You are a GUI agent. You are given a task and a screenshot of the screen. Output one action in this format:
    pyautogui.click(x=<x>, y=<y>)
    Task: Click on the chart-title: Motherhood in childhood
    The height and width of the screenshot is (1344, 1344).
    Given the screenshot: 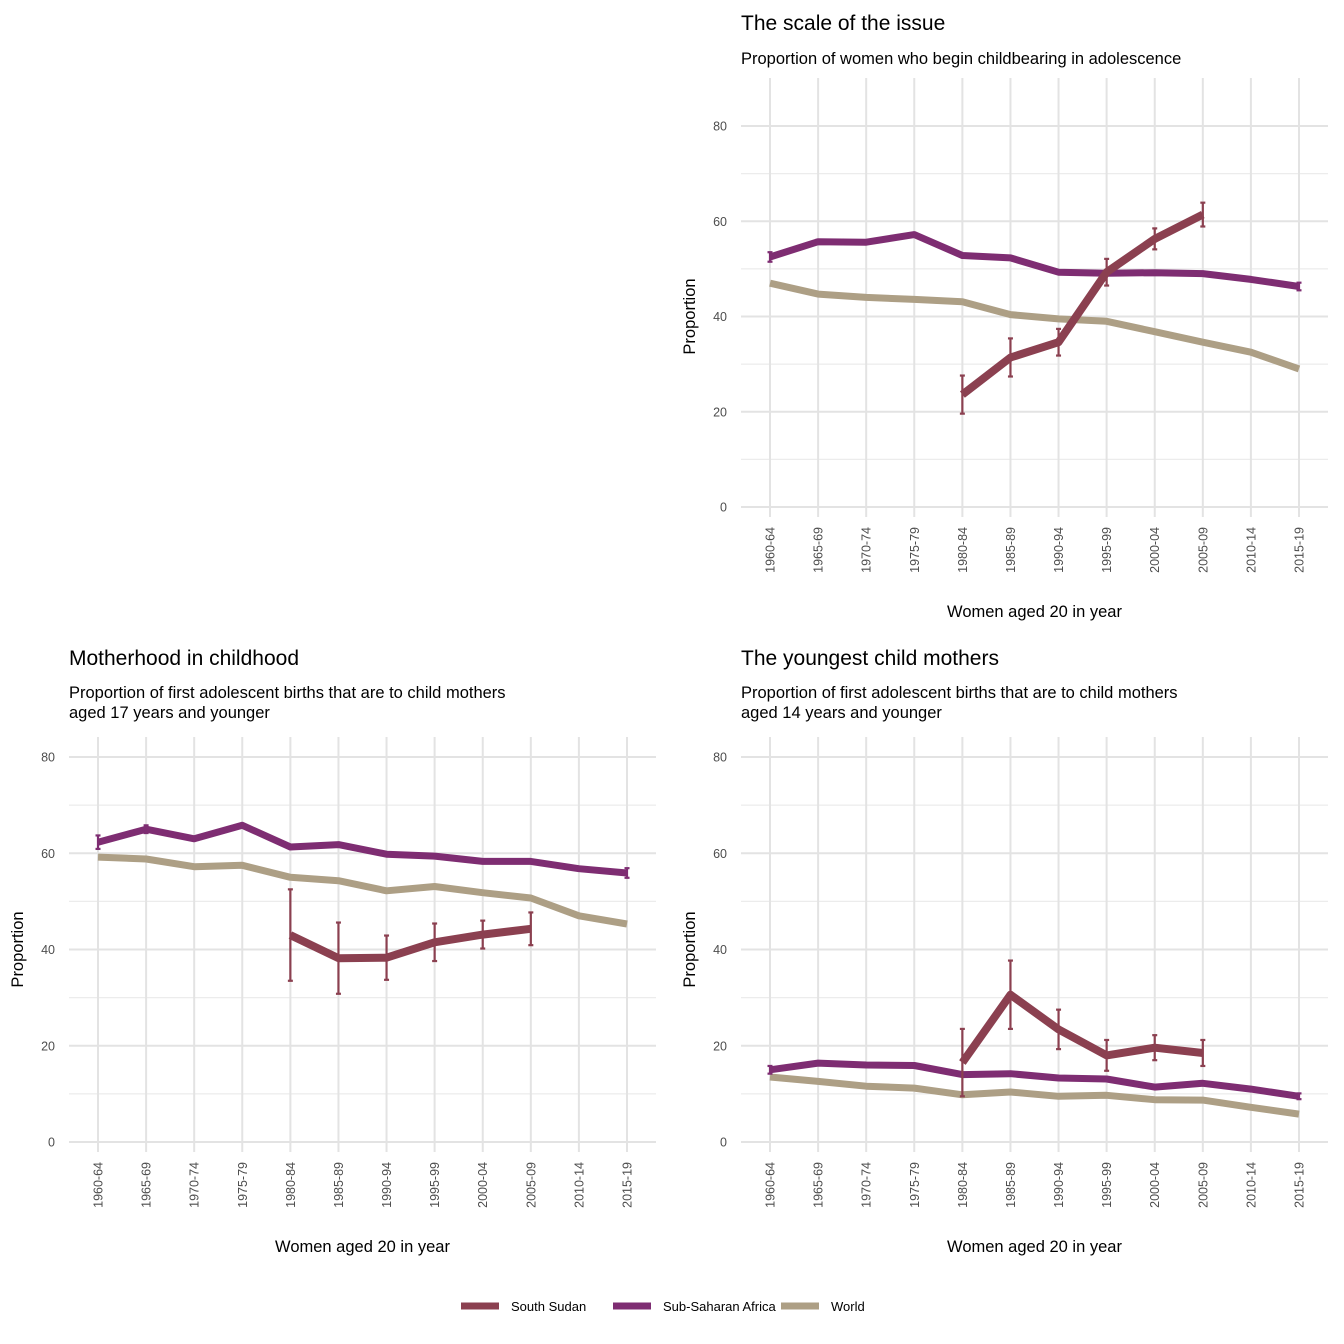 What is the action you would take?
    pyautogui.click(x=184, y=658)
    